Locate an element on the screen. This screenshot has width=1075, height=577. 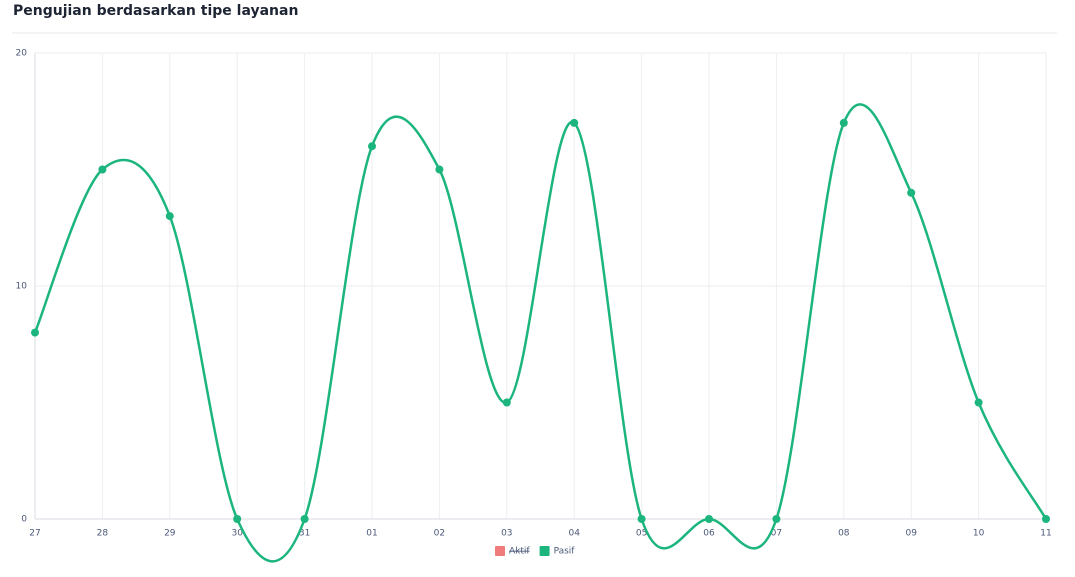
x-tick-label: 05 is located at coordinates (641, 534).